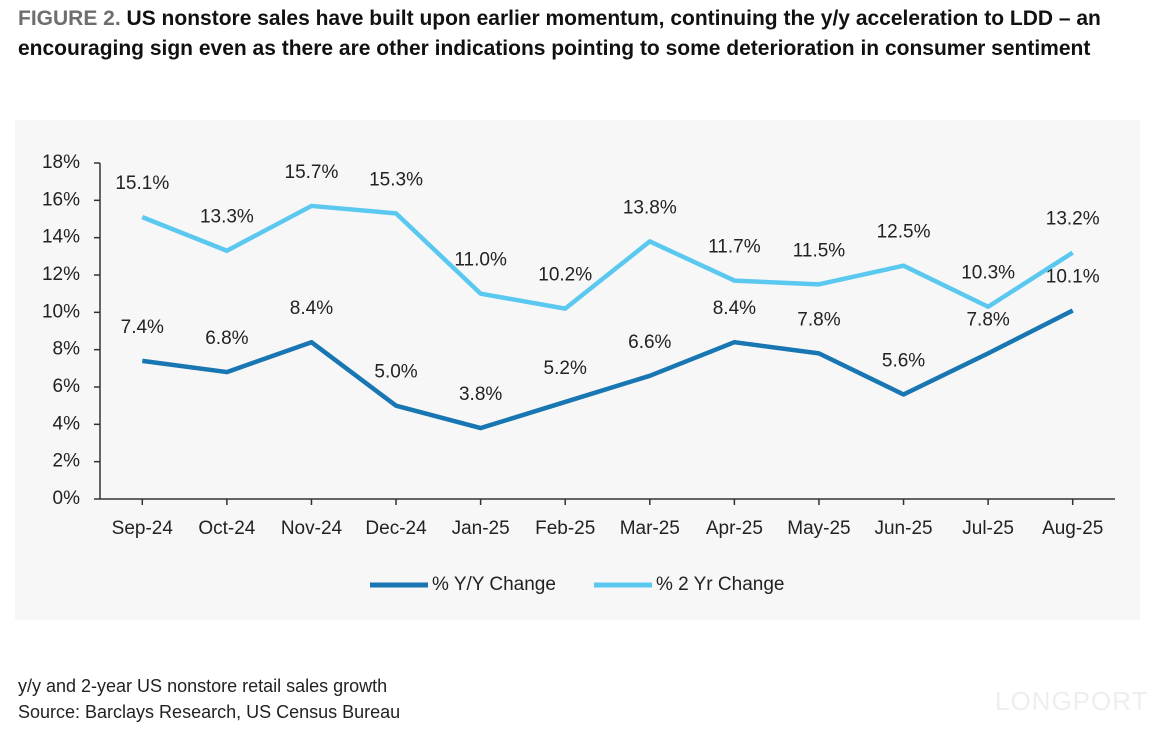  Describe the element at coordinates (143, 528) in the screenshot. I see `x-tick-label: Sep-24` at that location.